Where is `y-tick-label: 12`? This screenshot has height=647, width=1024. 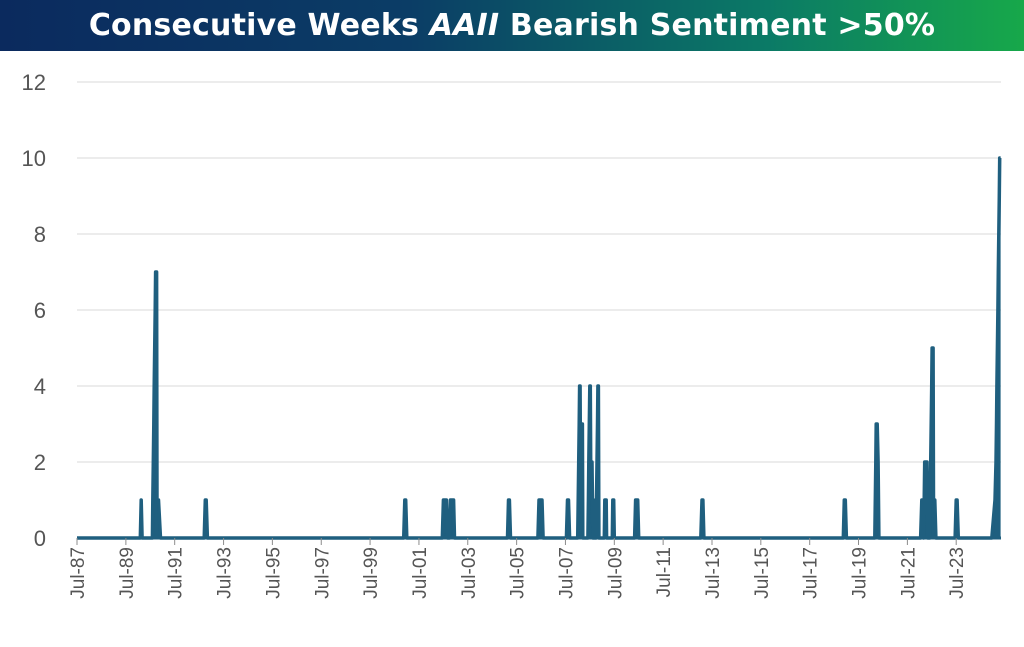 y-tick-label: 12 is located at coordinates (34, 82).